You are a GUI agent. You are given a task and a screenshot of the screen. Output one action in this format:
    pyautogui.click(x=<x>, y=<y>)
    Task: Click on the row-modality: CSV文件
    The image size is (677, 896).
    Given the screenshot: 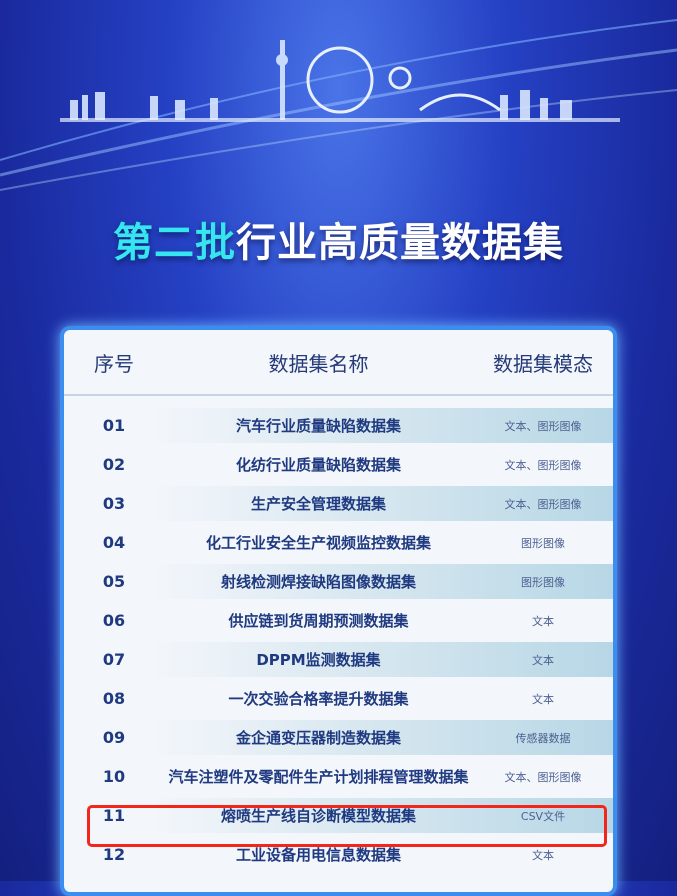 What is the action you would take?
    pyautogui.click(x=543, y=816)
    